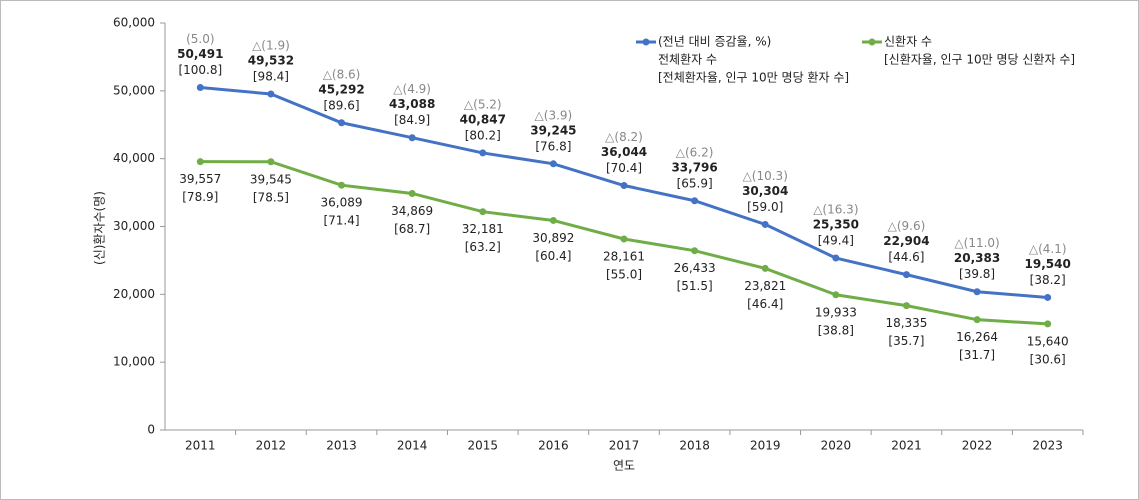 The height and width of the screenshot is (500, 1139). I want to click on legend-label: 신환자 수, so click(908, 42).